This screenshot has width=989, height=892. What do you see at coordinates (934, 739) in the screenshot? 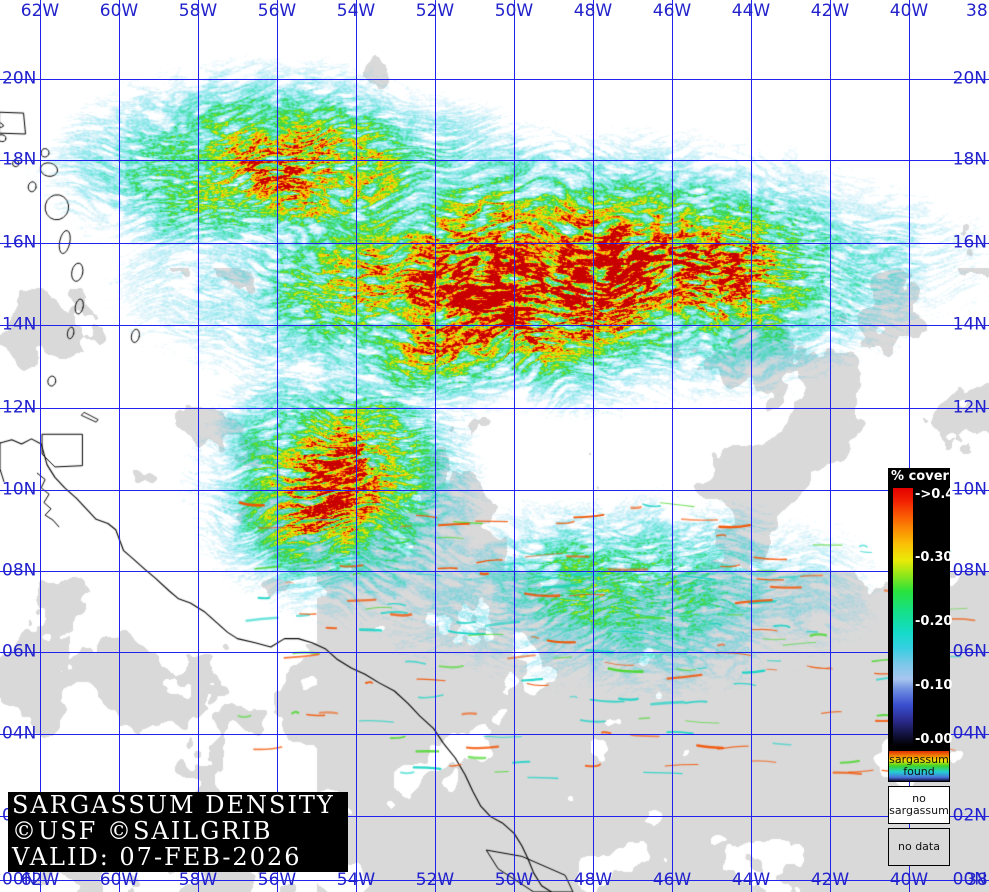
I see `colorbar-tick-0.00: -0.00` at bounding box center [934, 739].